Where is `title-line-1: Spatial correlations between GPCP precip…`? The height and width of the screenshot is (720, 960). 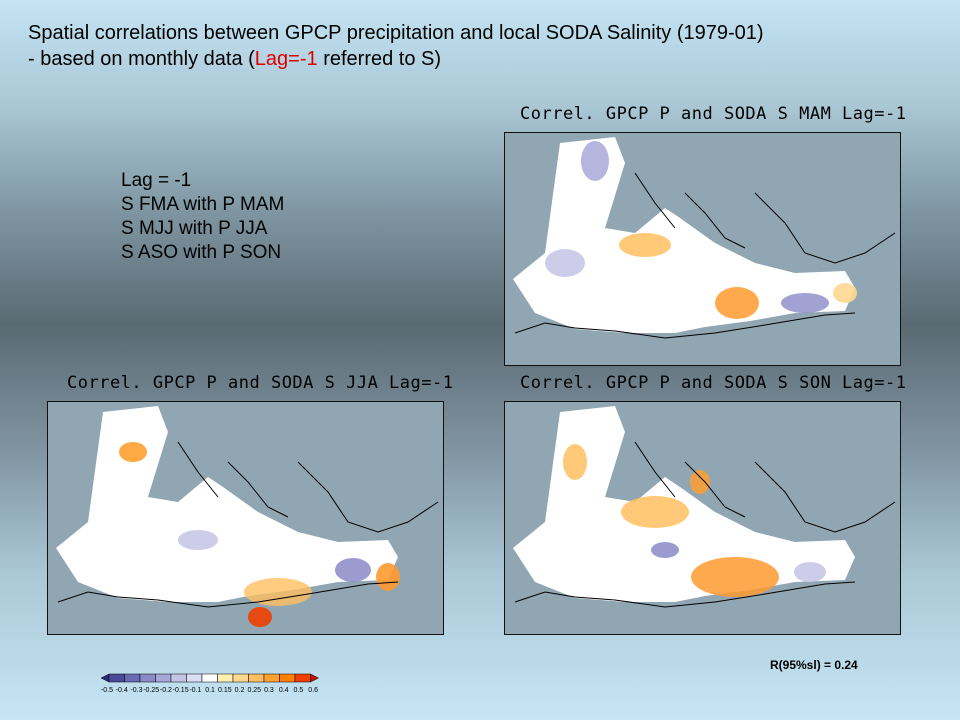
title-line-1: Spatial correlations between GPCP precip… is located at coordinates (396, 33).